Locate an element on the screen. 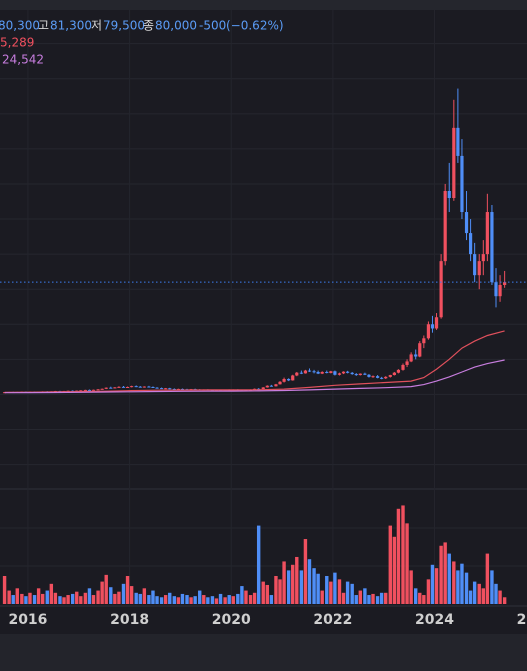 This screenshot has height=671, width=527. legend-change-pct: (−0.62%) is located at coordinates (255, 26).